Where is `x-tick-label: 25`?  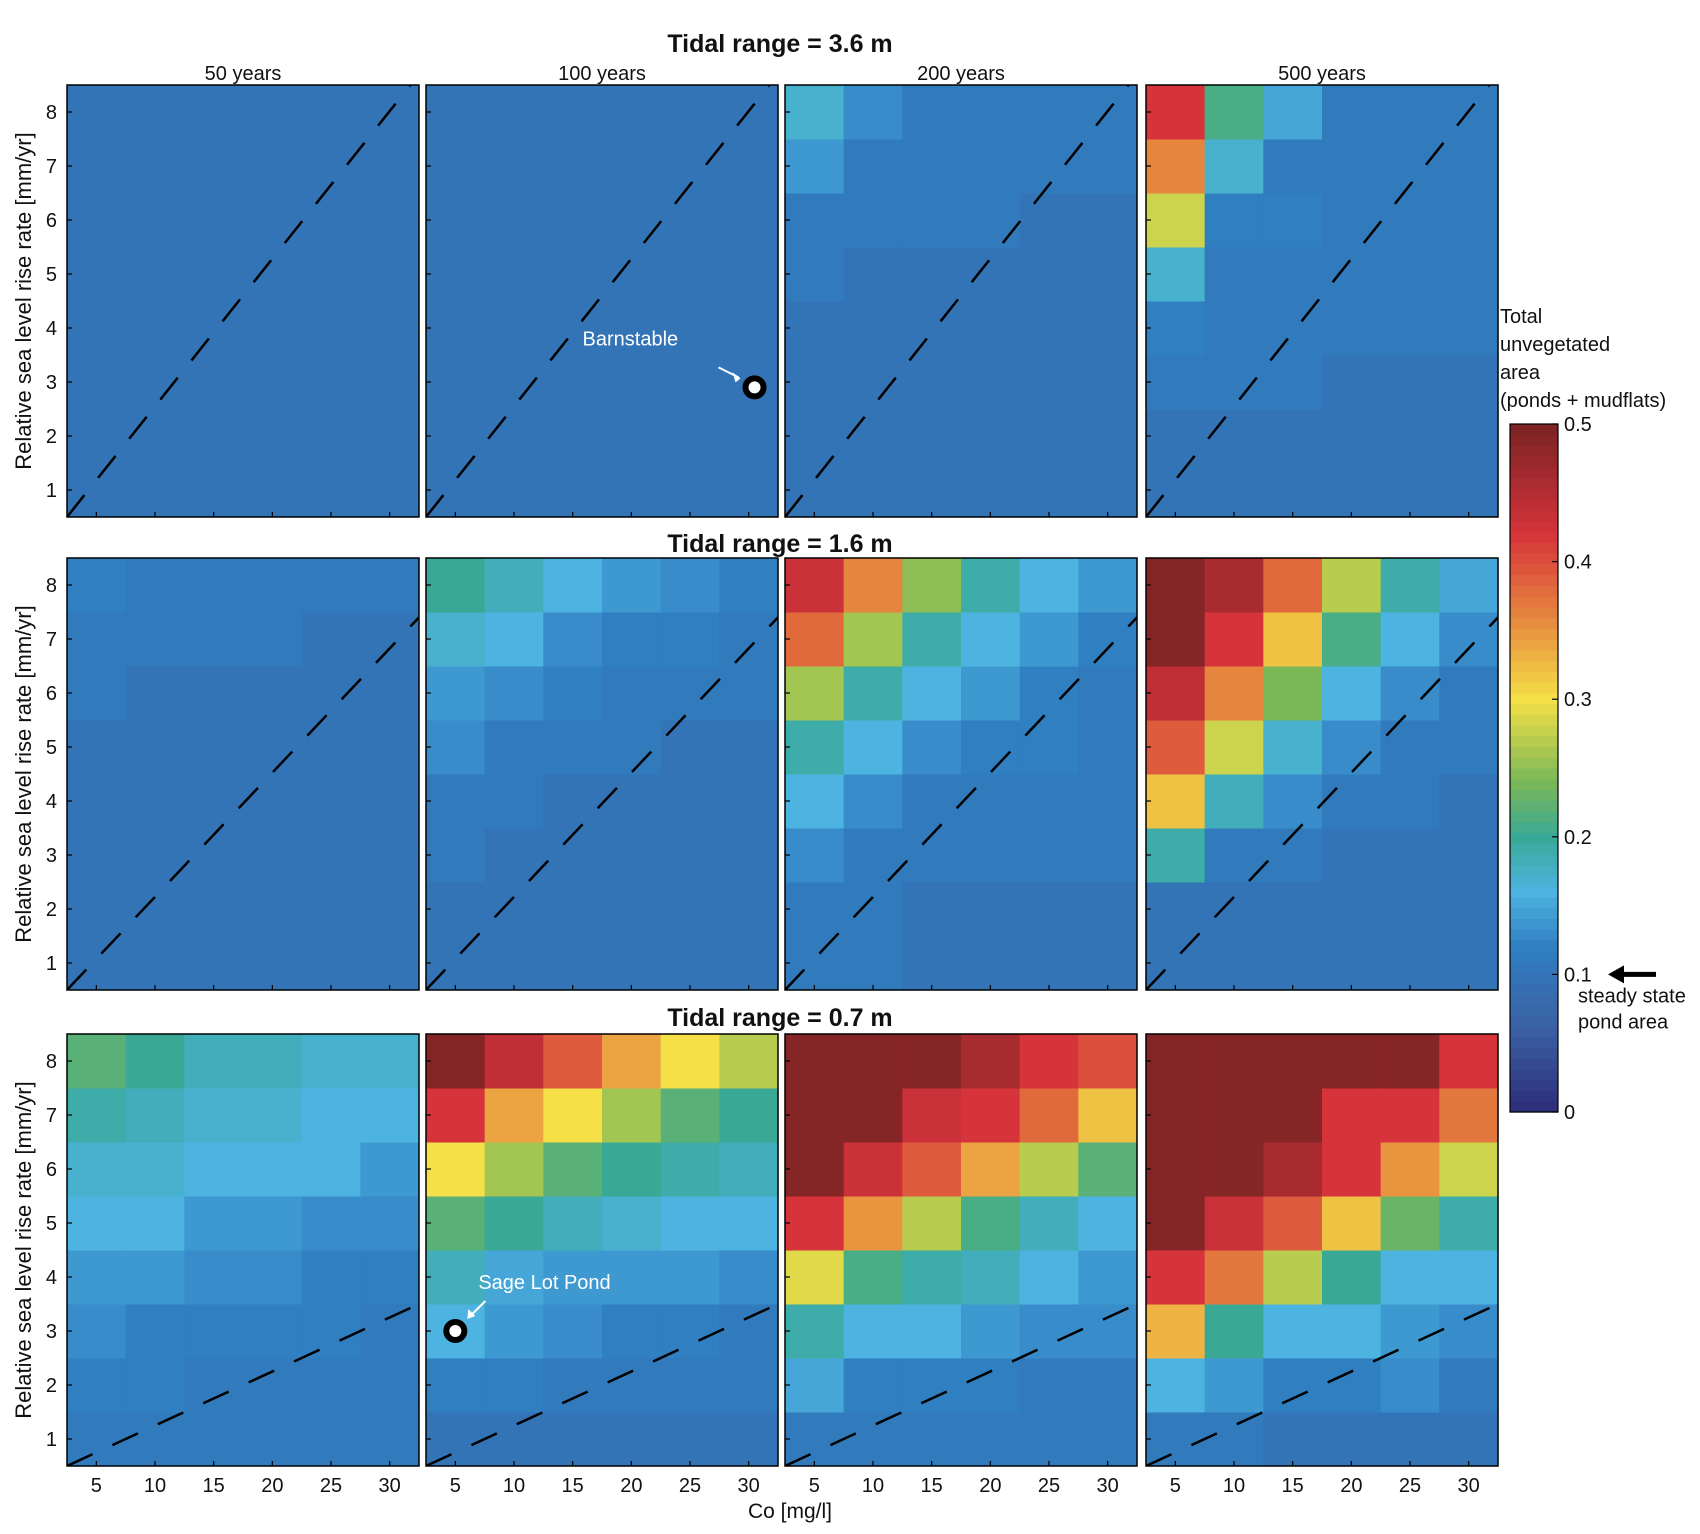
x-tick-label: 25 is located at coordinates (1049, 1486).